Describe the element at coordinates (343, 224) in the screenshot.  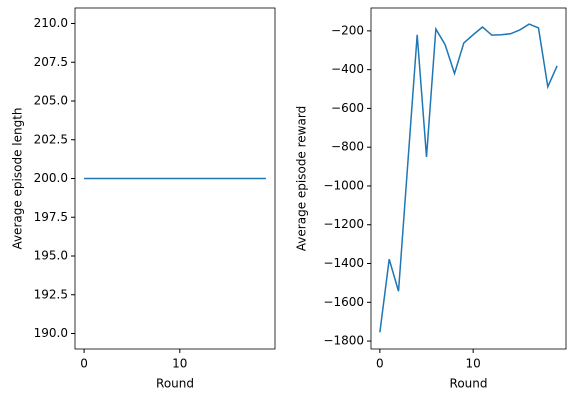
I see `y-tick-label: −1200` at that location.